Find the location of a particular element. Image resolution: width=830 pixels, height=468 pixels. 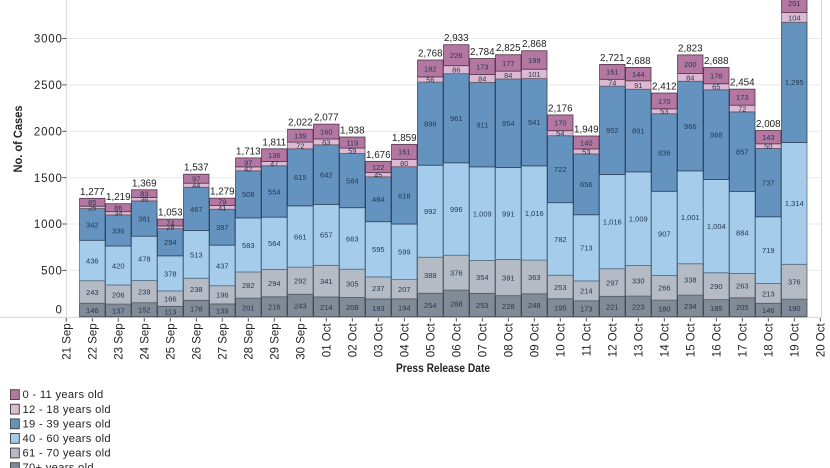

svg-text: 0 is located at coordinates (58, 310).